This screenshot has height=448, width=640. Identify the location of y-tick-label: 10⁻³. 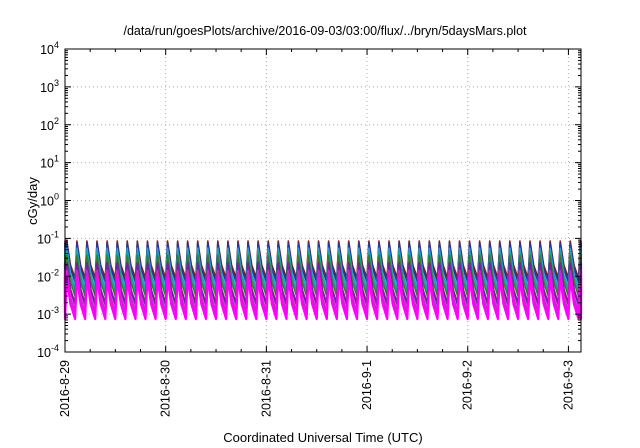
(48, 313).